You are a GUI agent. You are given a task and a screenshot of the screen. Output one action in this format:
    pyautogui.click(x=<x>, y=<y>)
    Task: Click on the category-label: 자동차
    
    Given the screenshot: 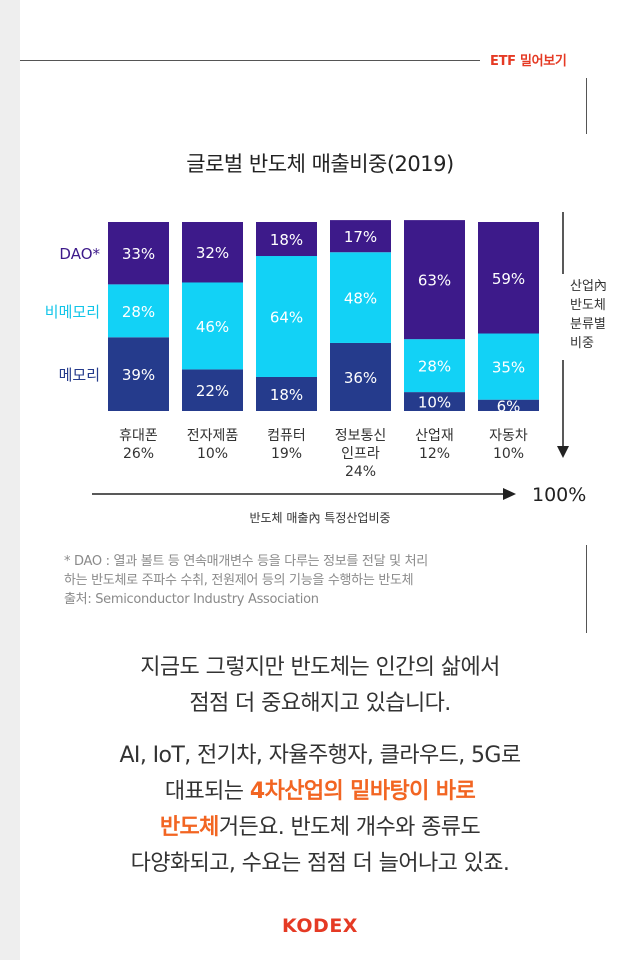 What is the action you would take?
    pyautogui.click(x=508, y=436)
    